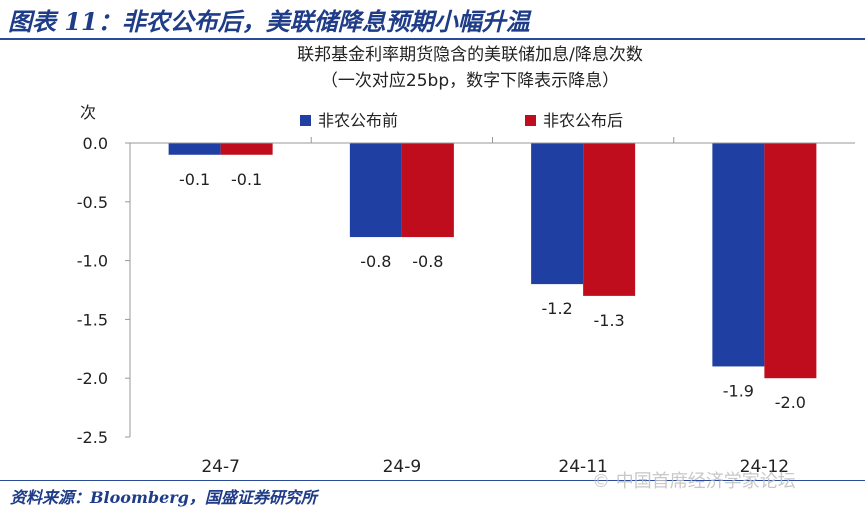  I want to click on data-label: -1.3, so click(609, 320).